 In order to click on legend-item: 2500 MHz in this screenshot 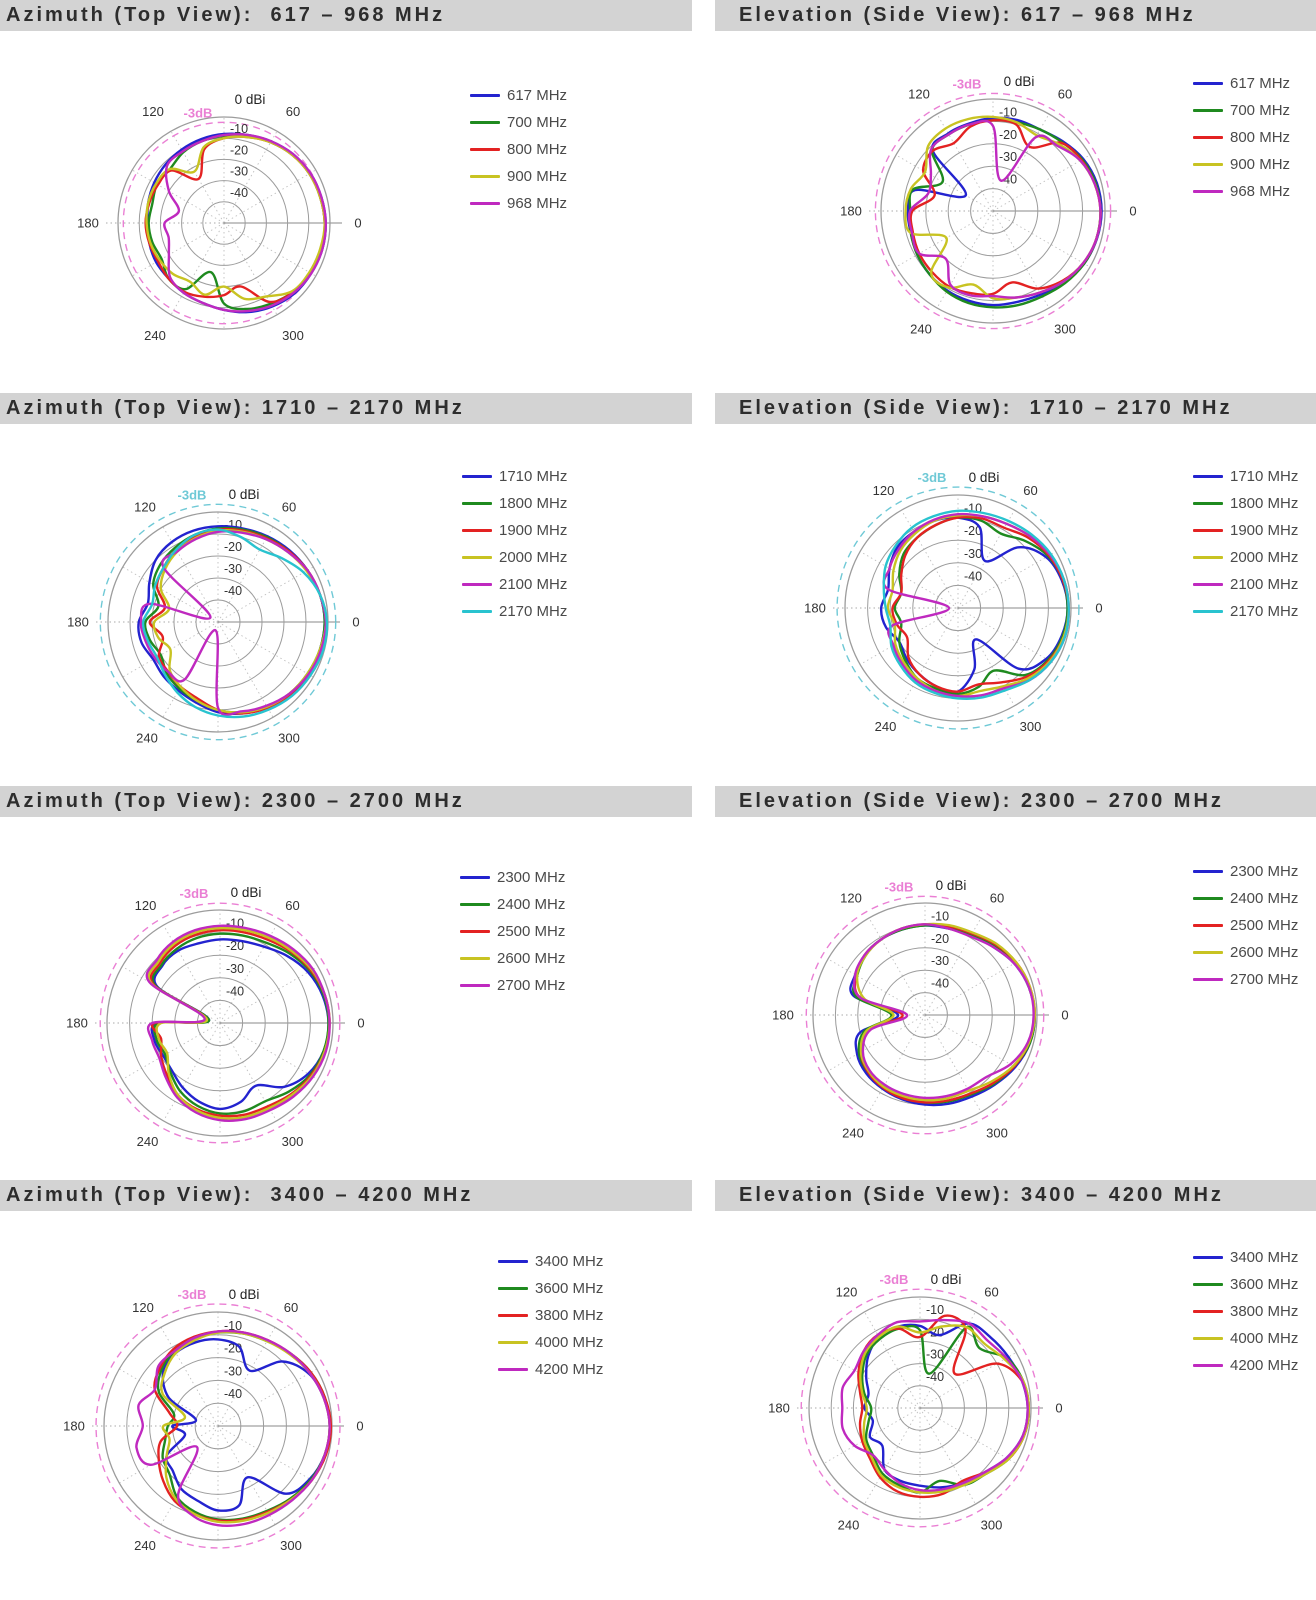, I will do `click(513, 931)`.